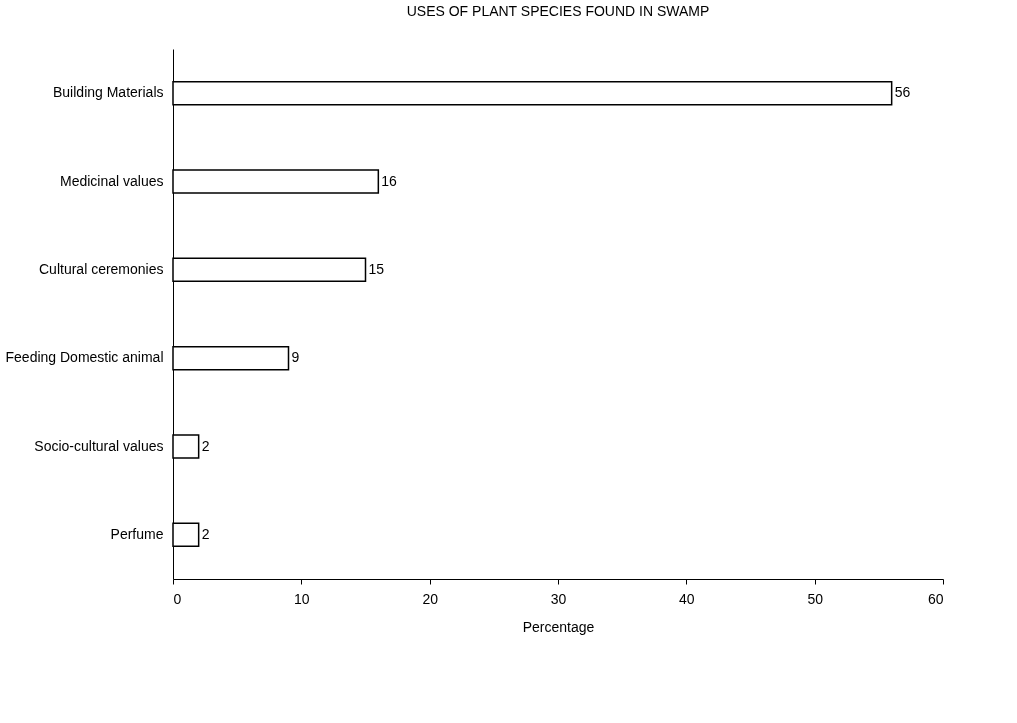  What do you see at coordinates (687, 598) in the screenshot?
I see `x-tick-label: 40` at bounding box center [687, 598].